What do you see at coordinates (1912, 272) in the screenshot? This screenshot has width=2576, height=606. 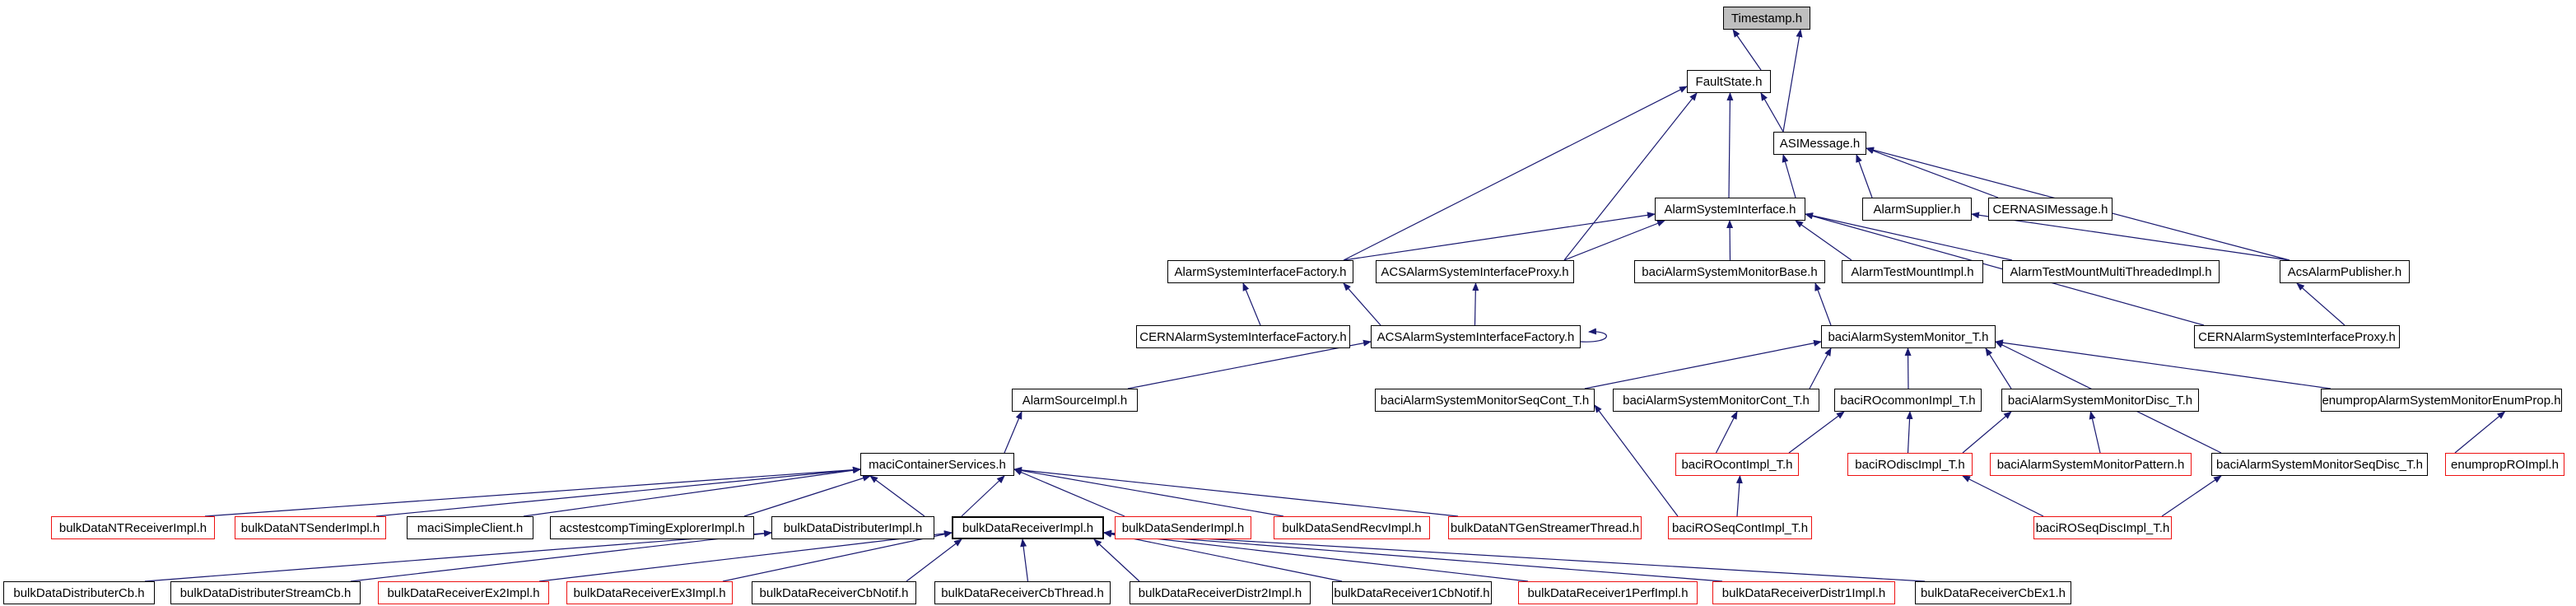 I see `node-alarmtestmountimpl: AlarmTestMountImpl.h` at bounding box center [1912, 272].